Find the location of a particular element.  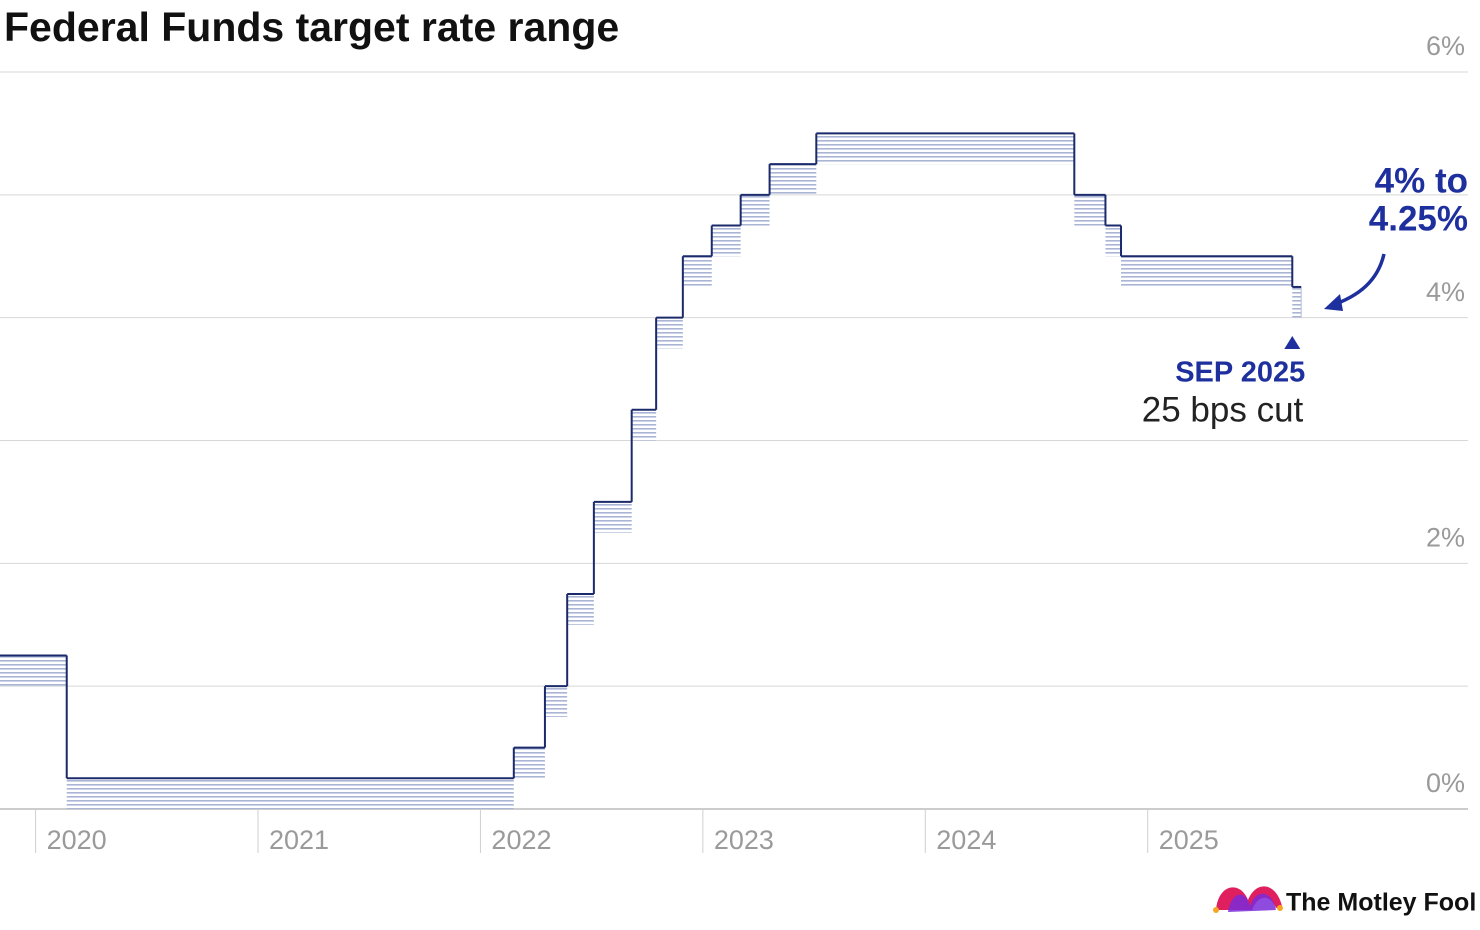

event-marker is located at coordinates (1292, 342).